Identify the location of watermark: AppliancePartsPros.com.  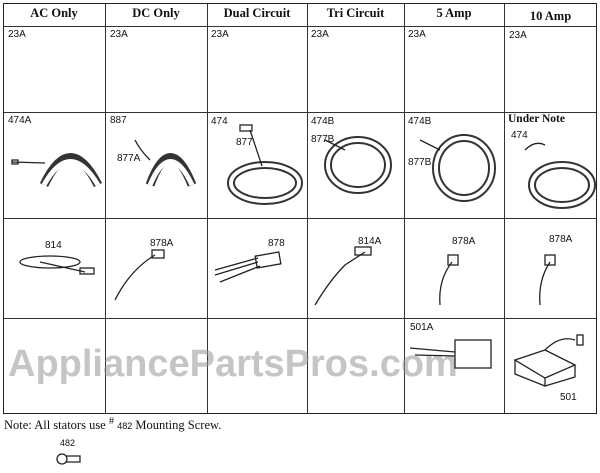
(233, 364).